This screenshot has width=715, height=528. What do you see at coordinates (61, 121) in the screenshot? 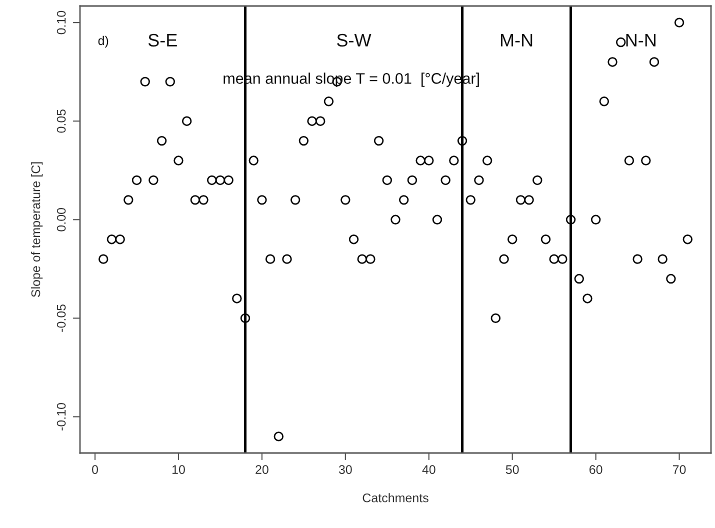
I see `y-tick-label: 0.05` at bounding box center [61, 121].